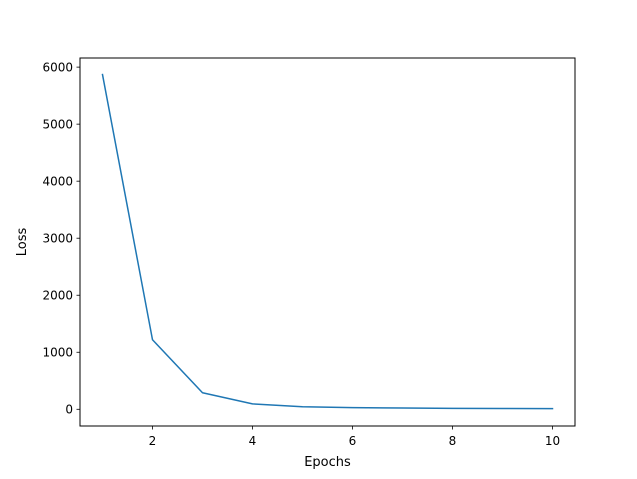  I want to click on y-axis-label: Loss, so click(22, 242).